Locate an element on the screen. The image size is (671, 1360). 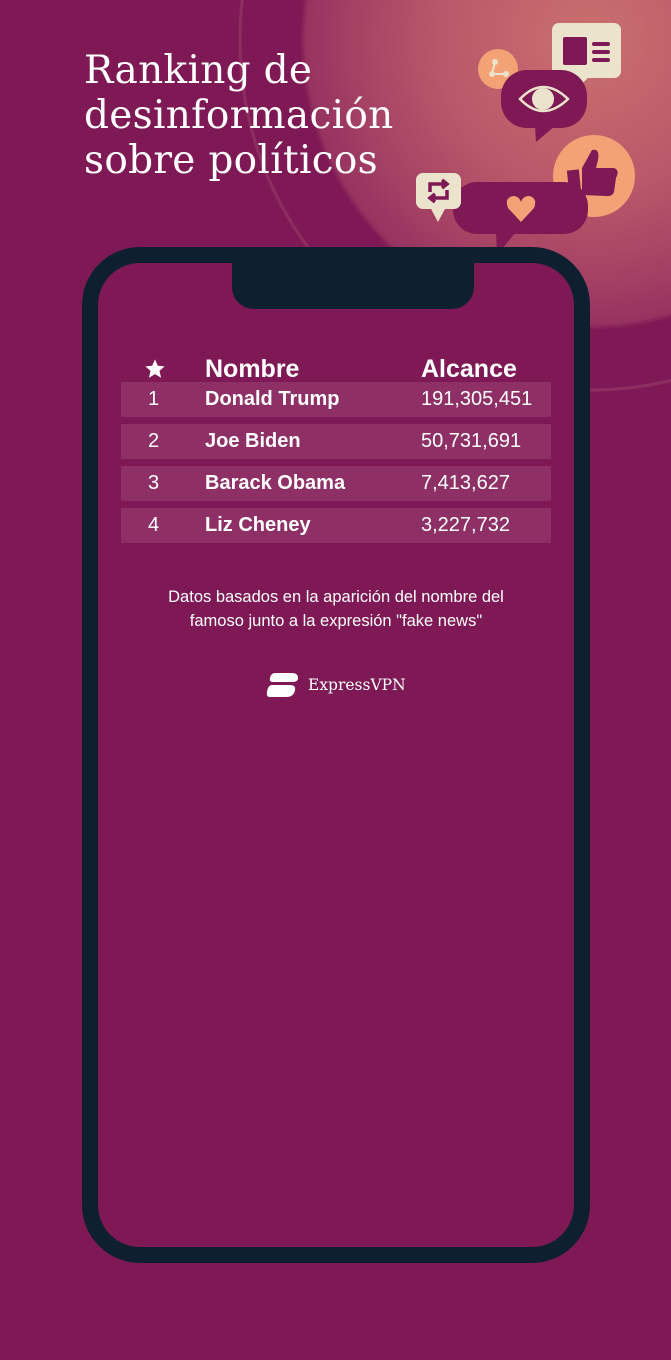
retweet-bubble-icon is located at coordinates (438, 197).